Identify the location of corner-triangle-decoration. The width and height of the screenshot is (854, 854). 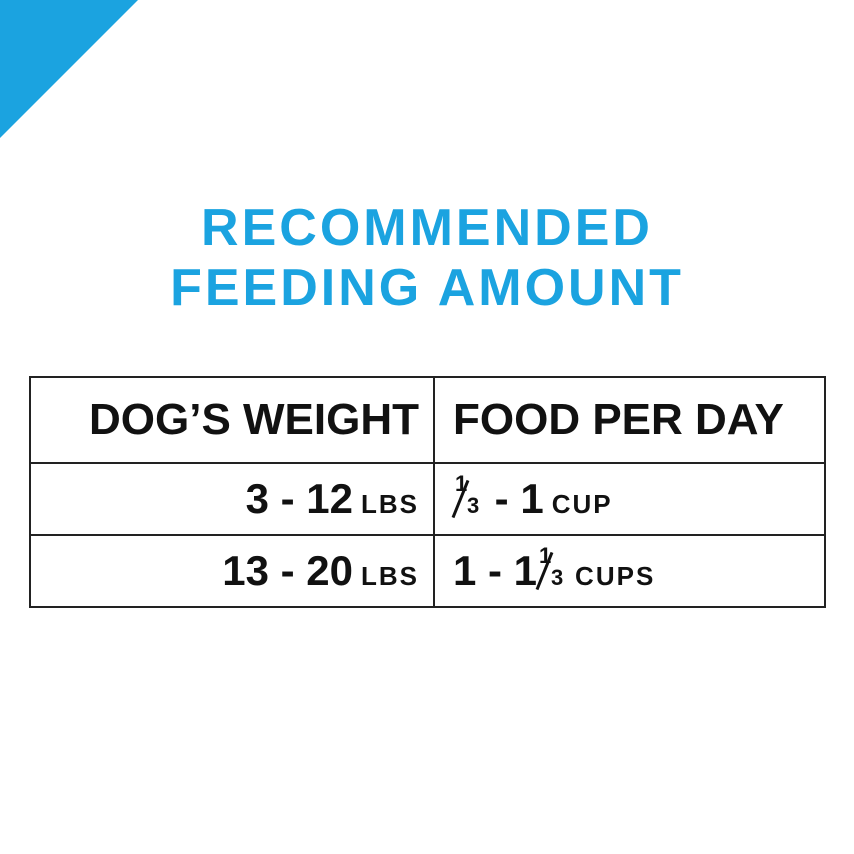
(69, 69).